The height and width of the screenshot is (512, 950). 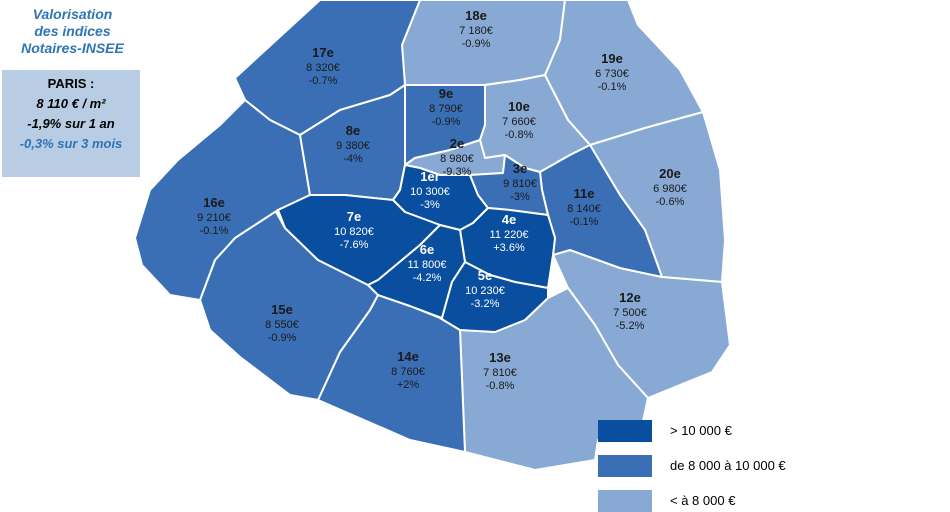 I want to click on district-label-15: 15e 8 550€ -0.9%, so click(x=282, y=323).